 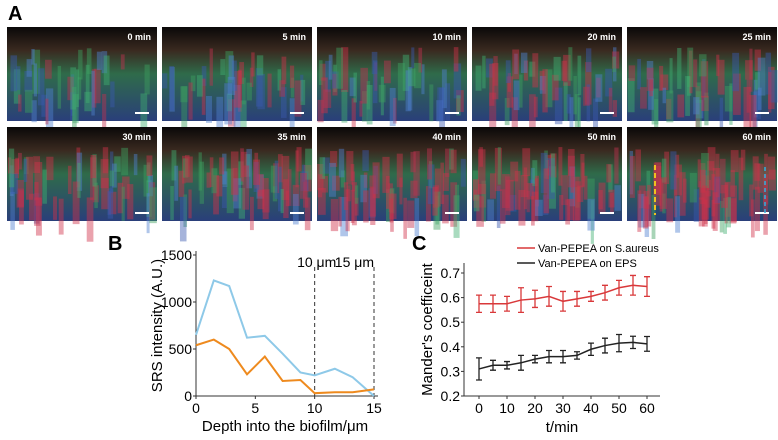 I want to click on series-line, so click(x=285, y=338).